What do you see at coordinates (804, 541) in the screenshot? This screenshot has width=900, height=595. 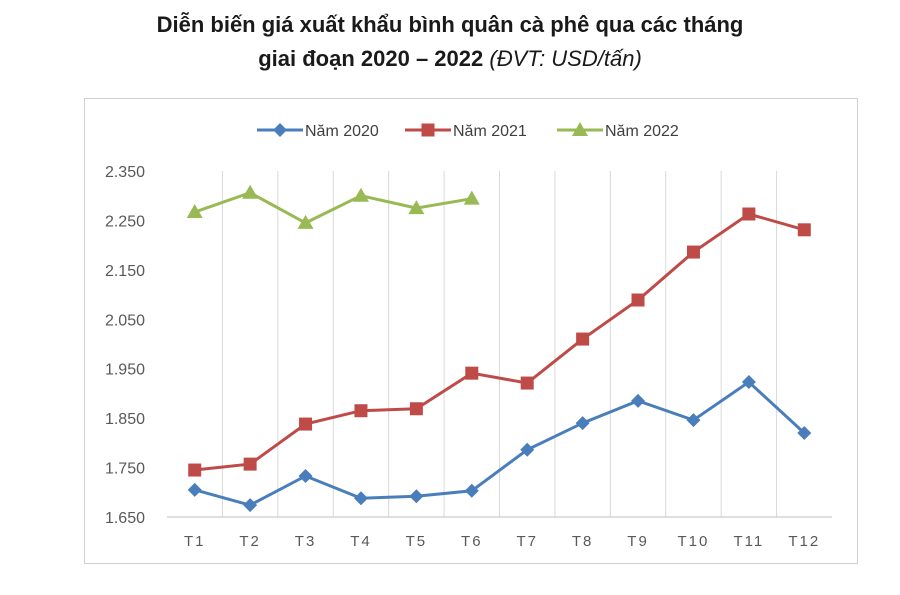 I see `x-tick-label: T12` at bounding box center [804, 541].